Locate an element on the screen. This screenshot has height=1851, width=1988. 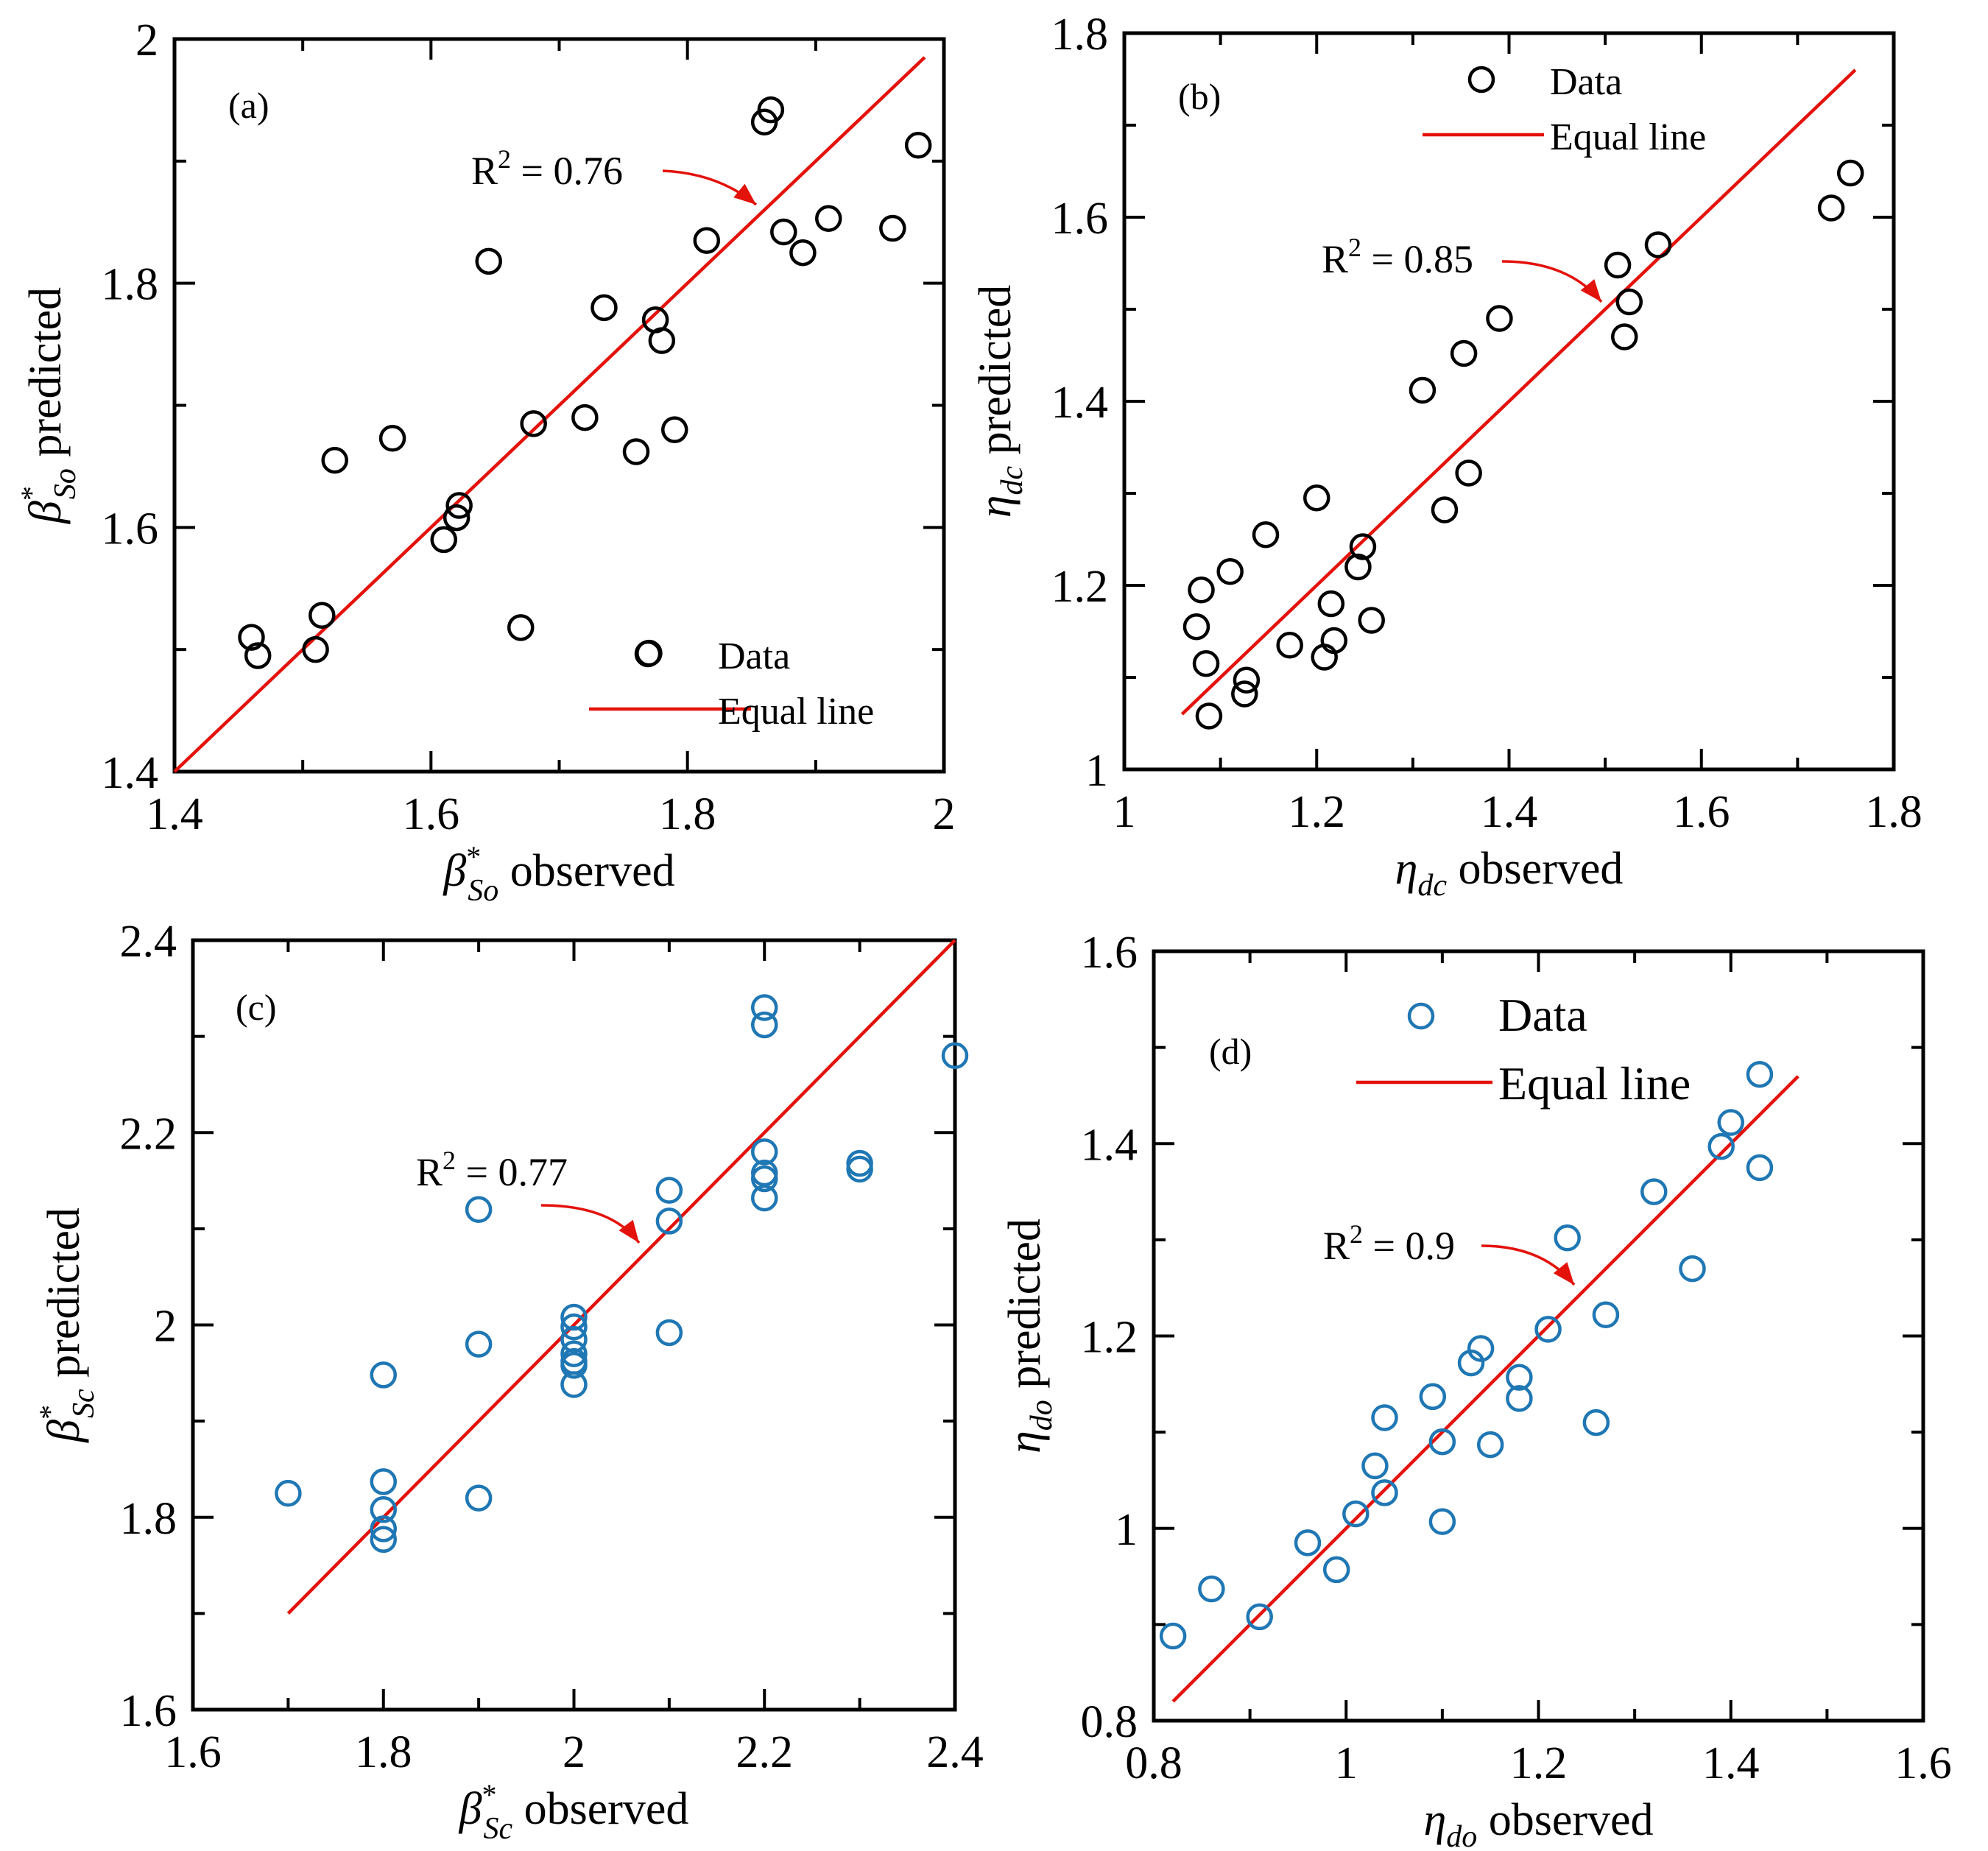
x-tick-label: 1 is located at coordinates (1346, 1763).